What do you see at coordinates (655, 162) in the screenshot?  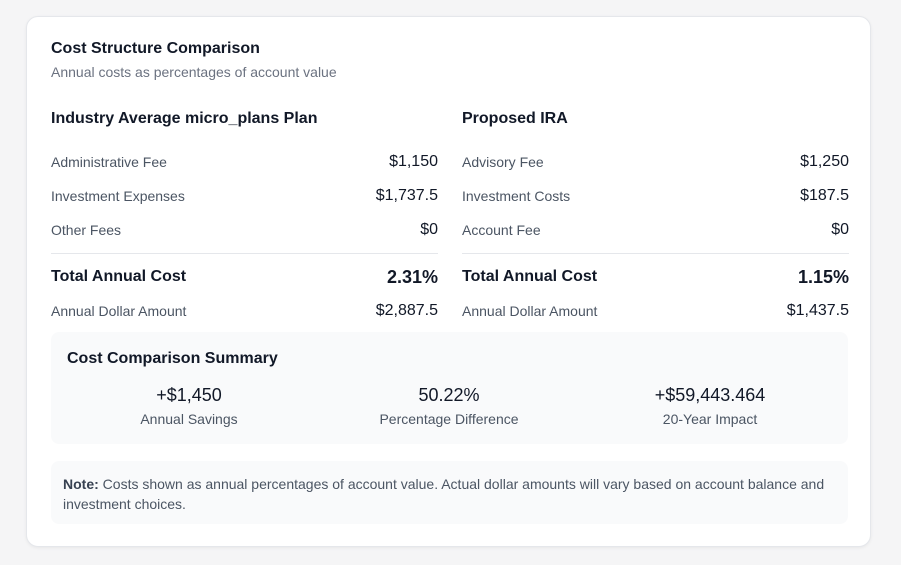 I see `fee-row: Advisory Fee $1,250` at bounding box center [655, 162].